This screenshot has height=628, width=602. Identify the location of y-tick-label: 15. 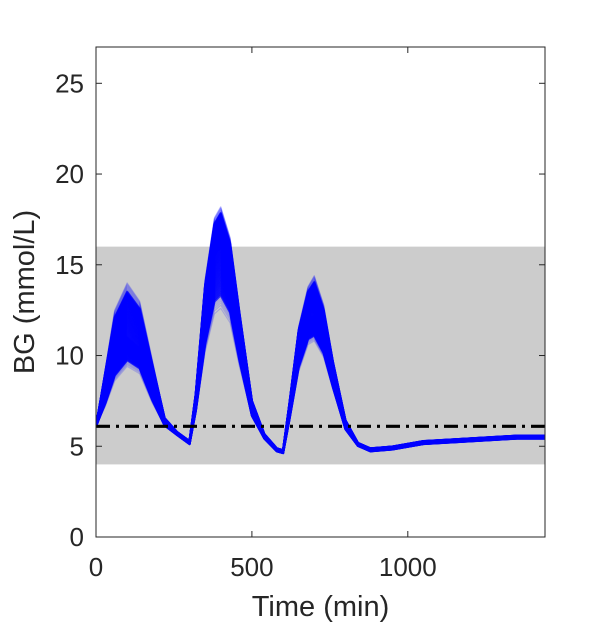
(69, 265).